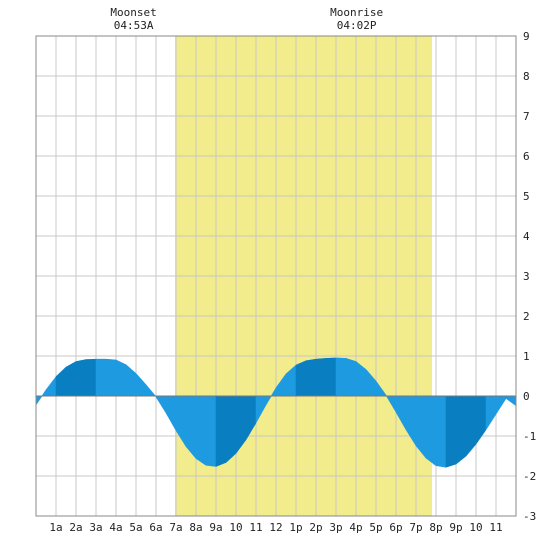  I want to click on x-tick-label: 9a, so click(215, 527).